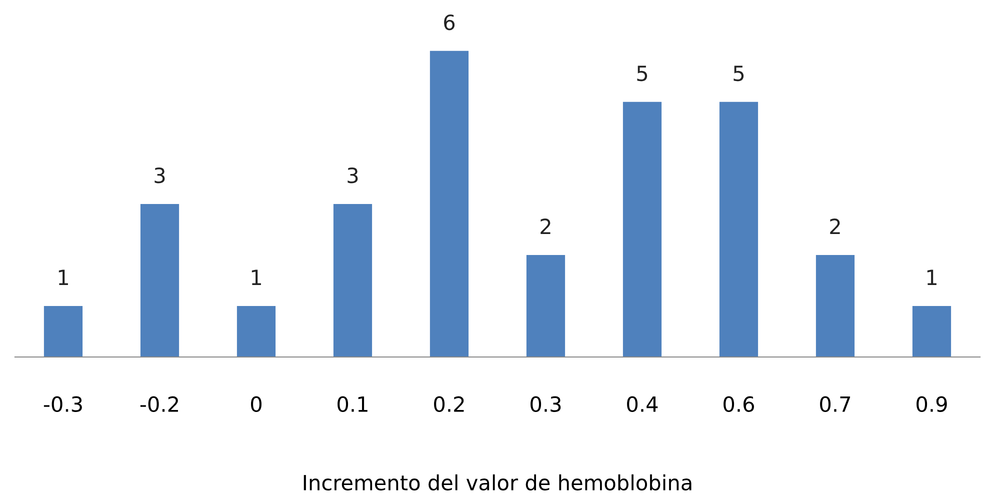 The image size is (986, 501). Describe the element at coordinates (353, 404) in the screenshot. I see `x-tick-label: 0.1` at that location.